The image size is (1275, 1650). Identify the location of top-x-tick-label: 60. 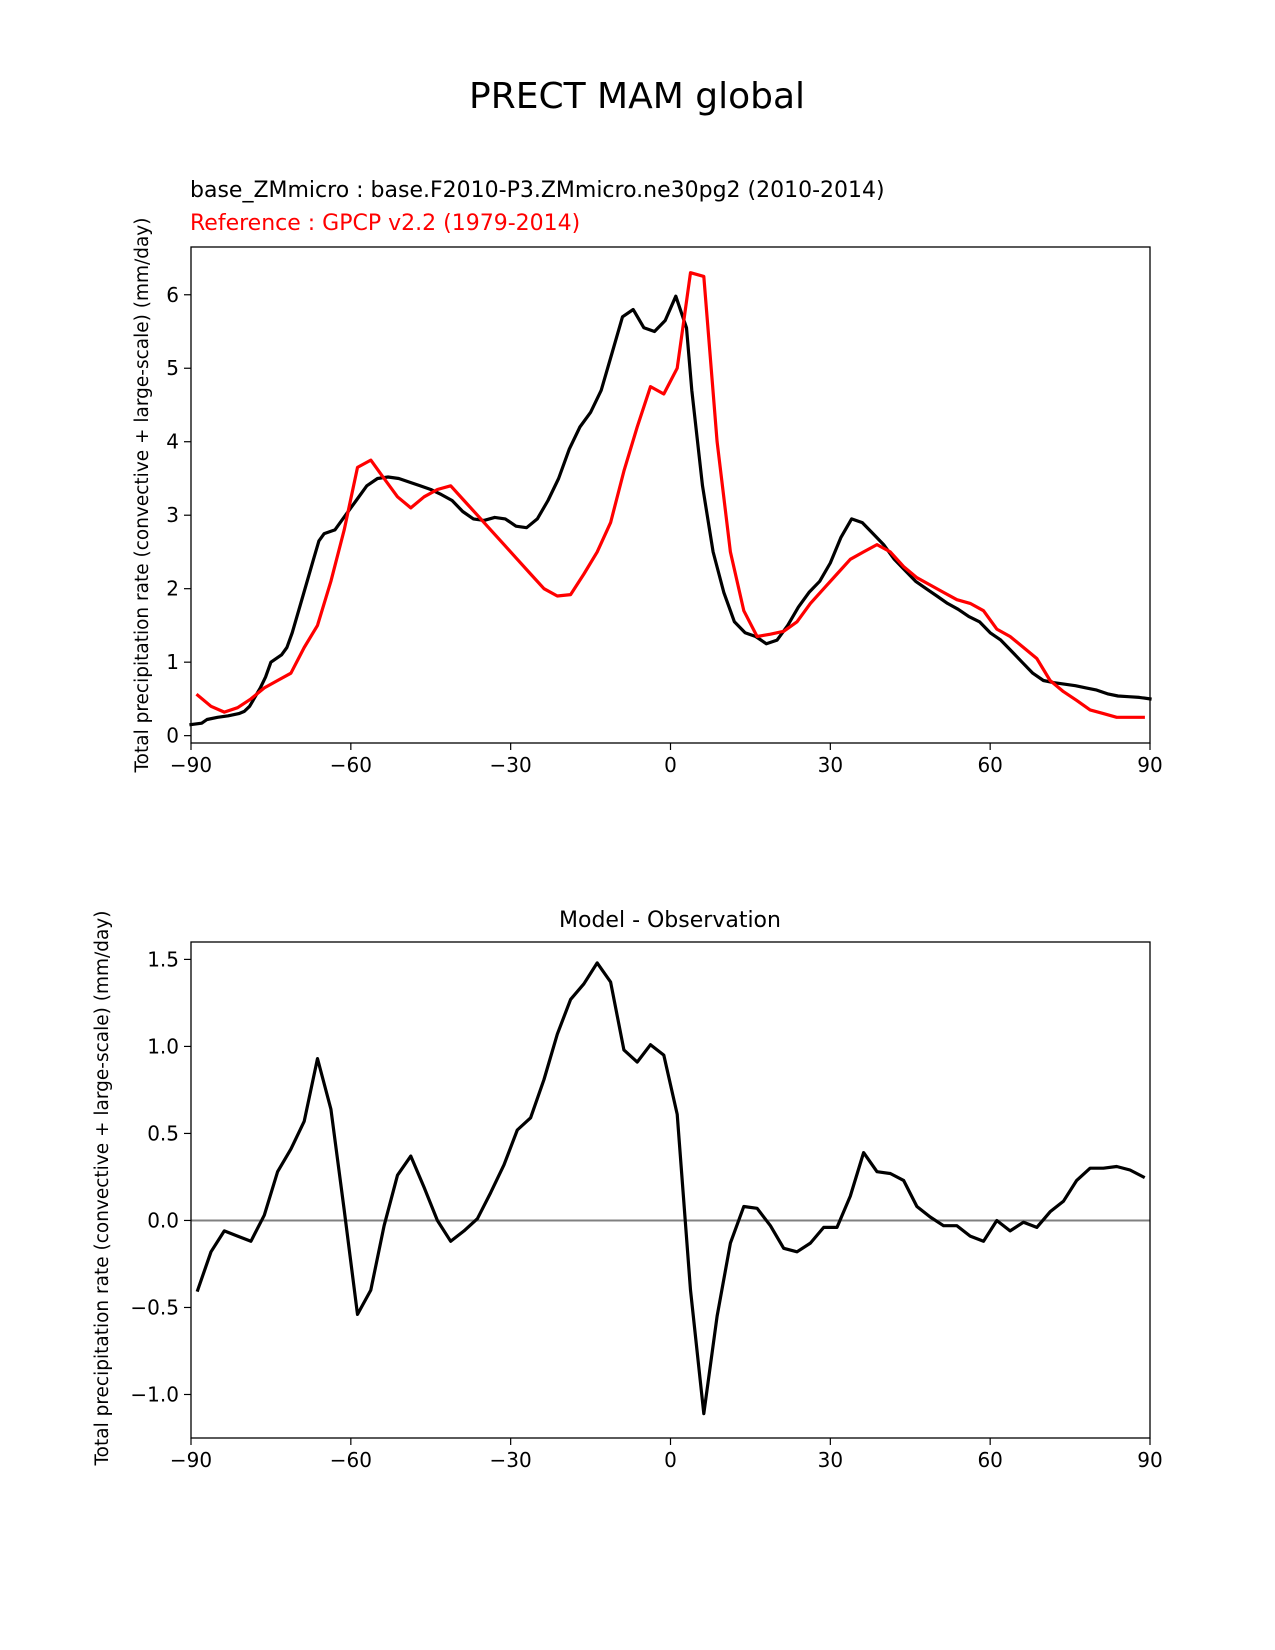
(989, 765).